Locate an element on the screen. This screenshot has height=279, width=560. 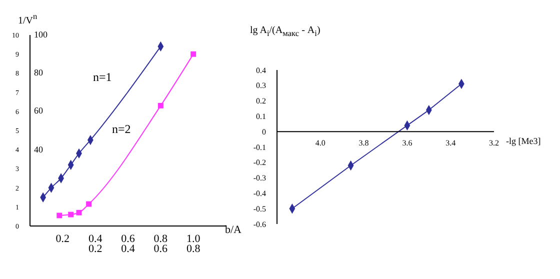
x-tick-label: 3.4 is located at coordinates (451, 143).